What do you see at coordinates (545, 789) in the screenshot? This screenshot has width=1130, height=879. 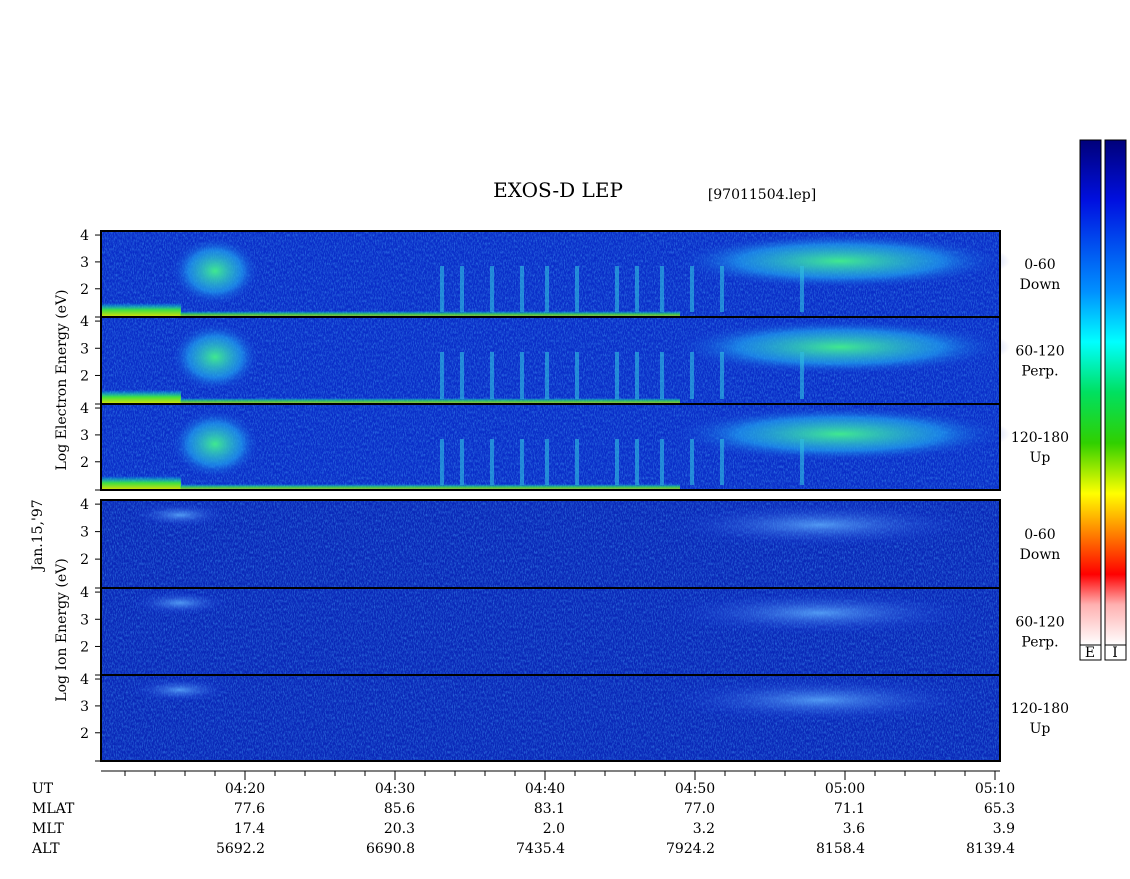 I see `x-tick-label: 04:40` at bounding box center [545, 789].